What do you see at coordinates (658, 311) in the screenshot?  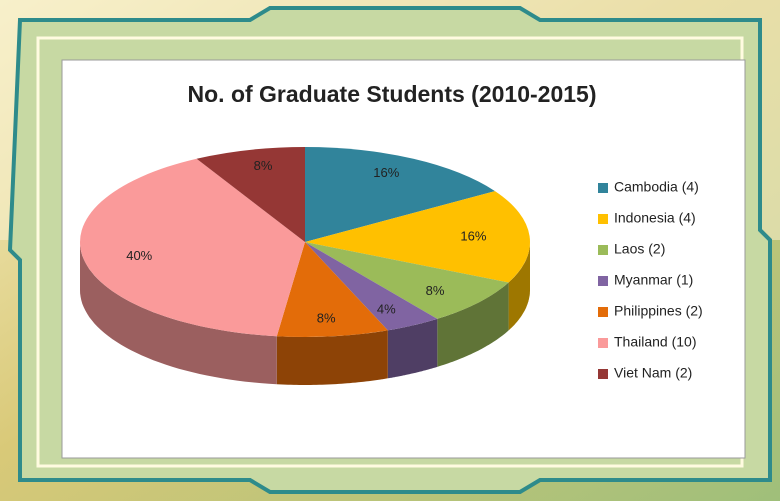 I see `legend-label: Philippines (2)` at bounding box center [658, 311].